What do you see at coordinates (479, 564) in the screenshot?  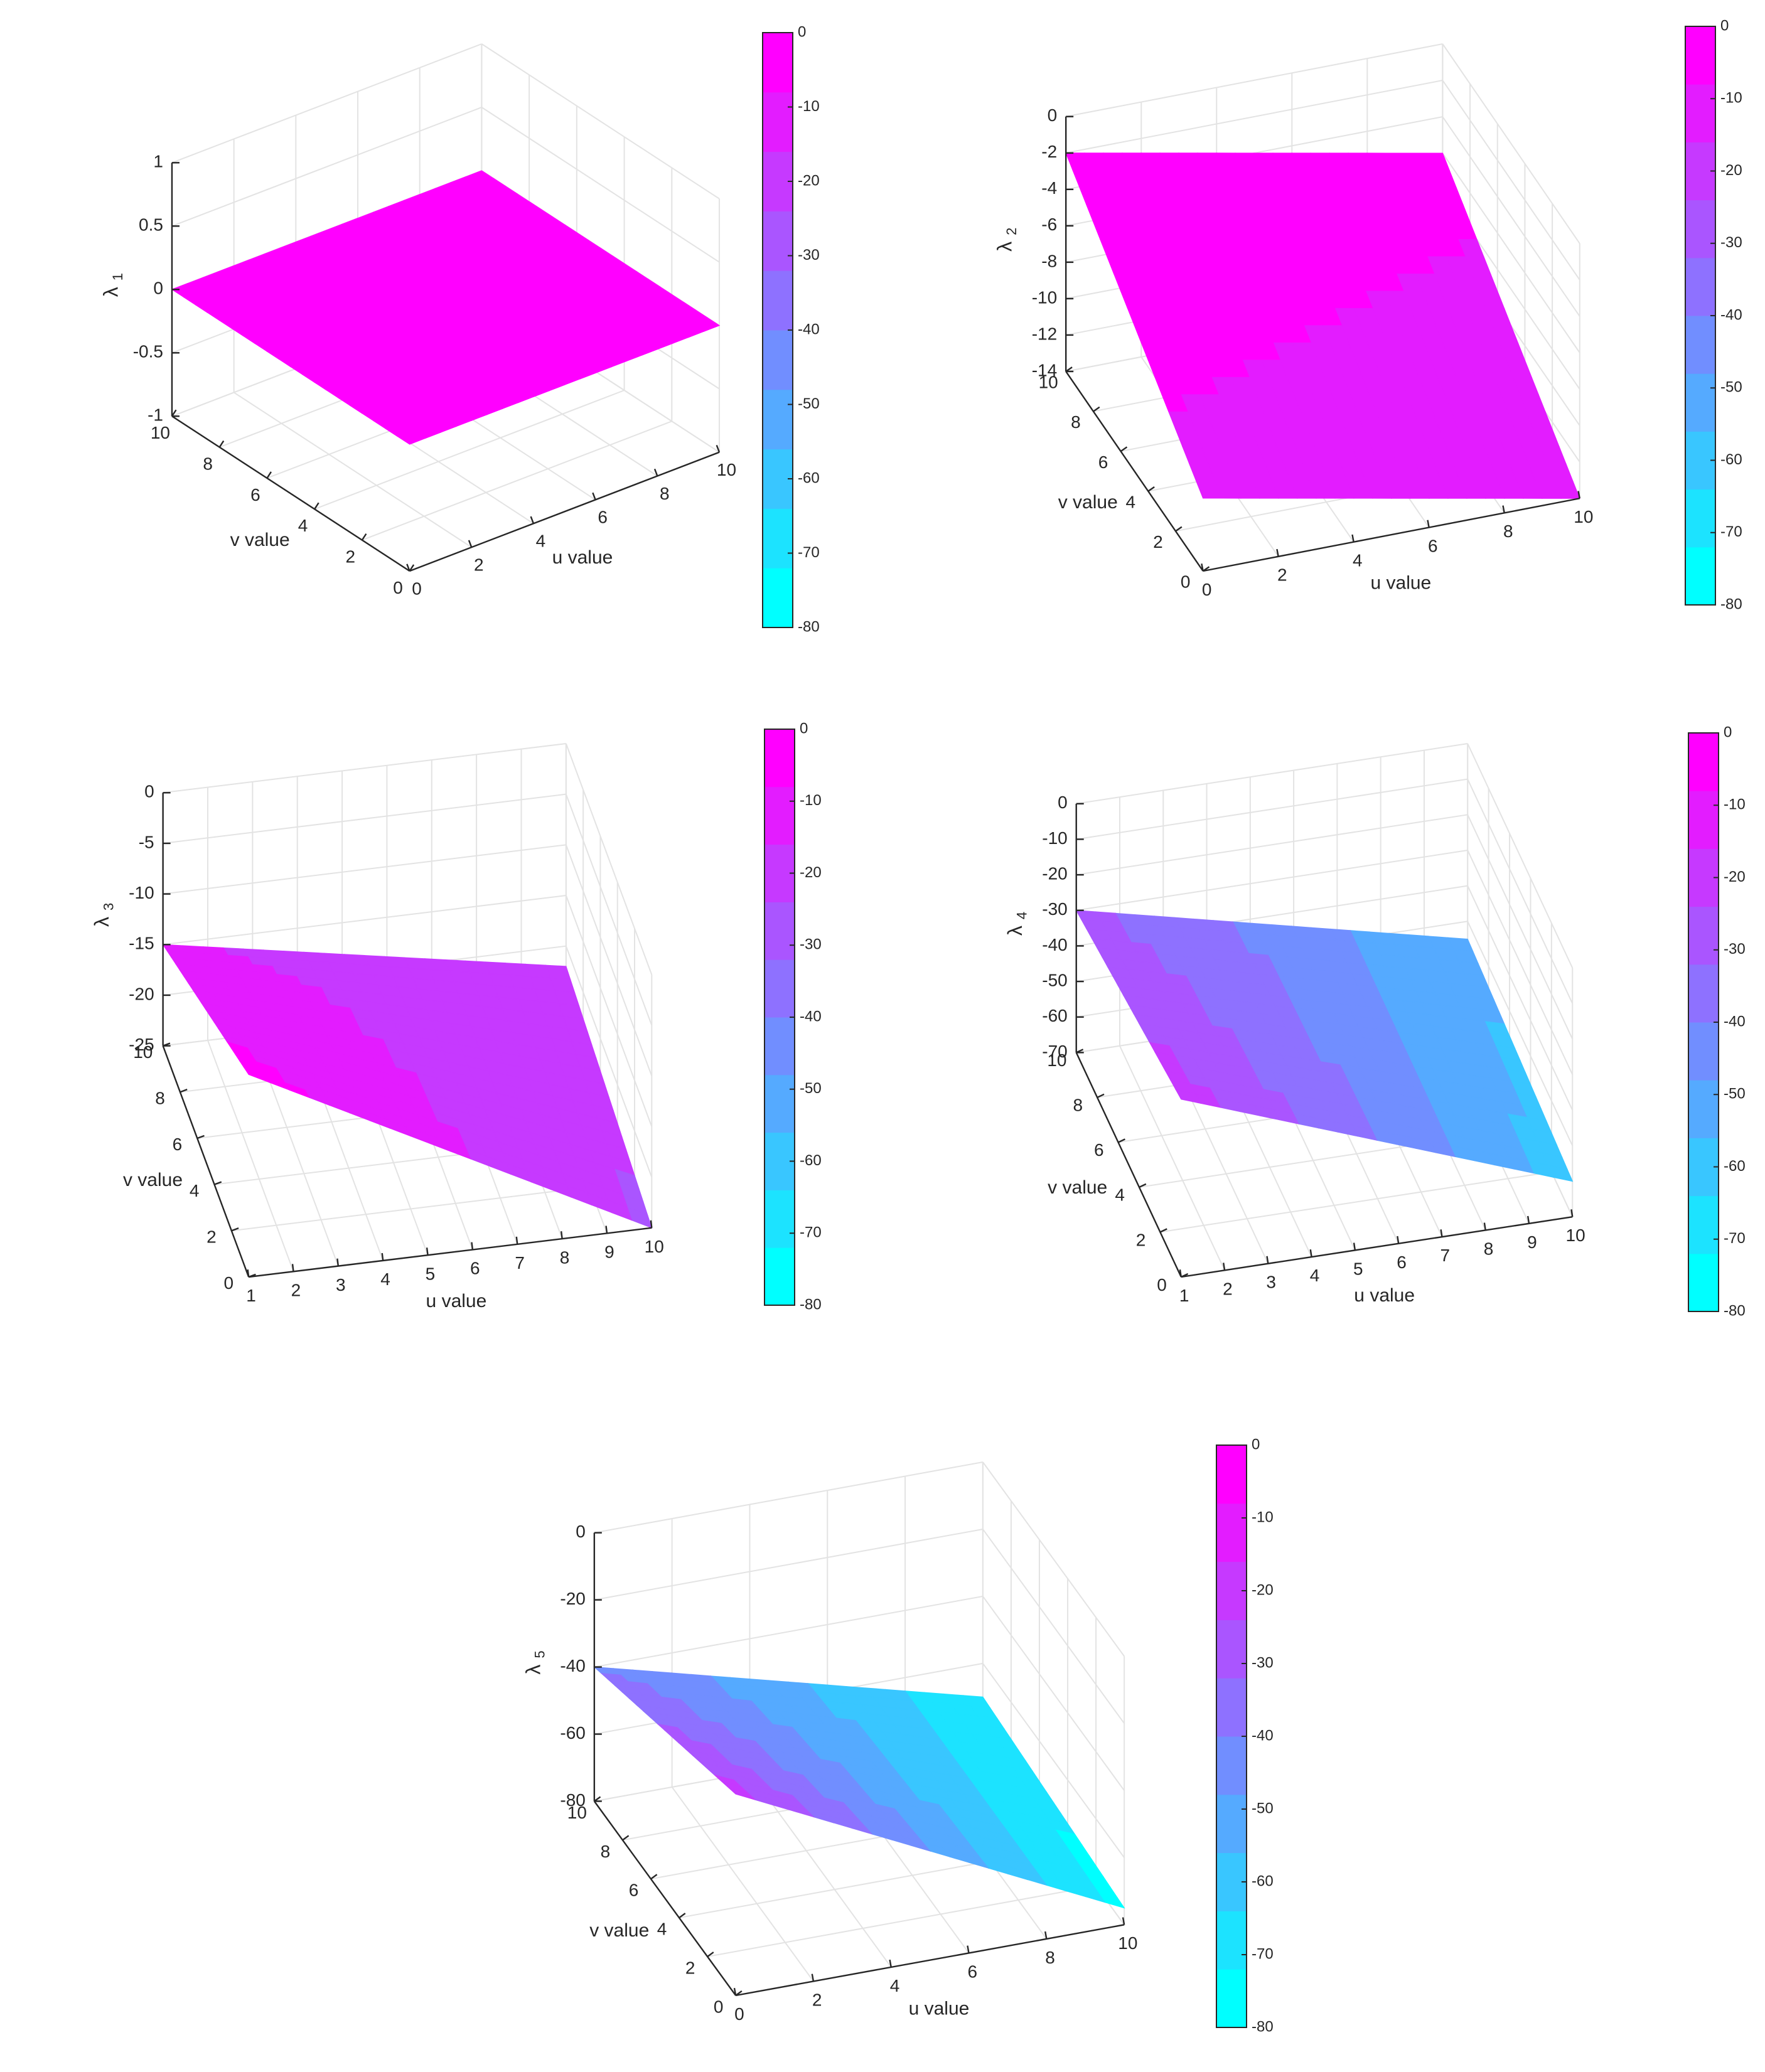 I see `x-tick-label: 2` at bounding box center [479, 564].